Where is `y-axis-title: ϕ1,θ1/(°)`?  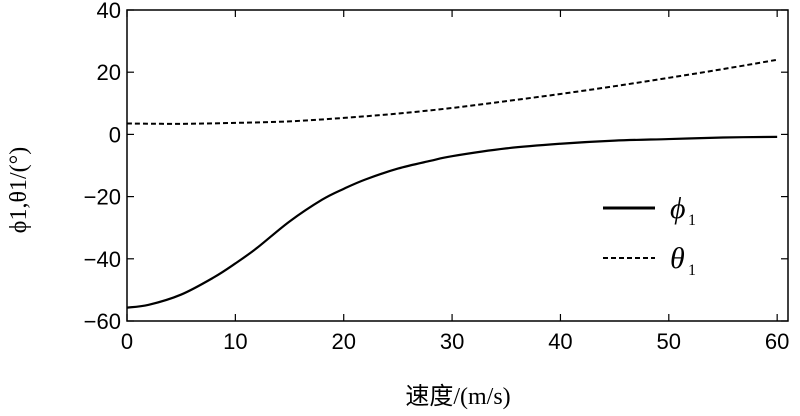 y-axis-title: ϕ1,θ1/(°) is located at coordinates (19, 190).